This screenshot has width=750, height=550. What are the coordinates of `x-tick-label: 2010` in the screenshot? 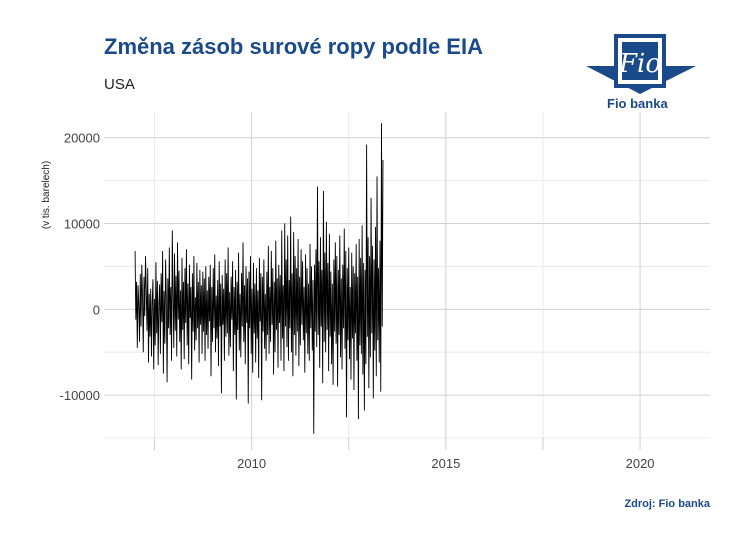 It's located at (251, 463).